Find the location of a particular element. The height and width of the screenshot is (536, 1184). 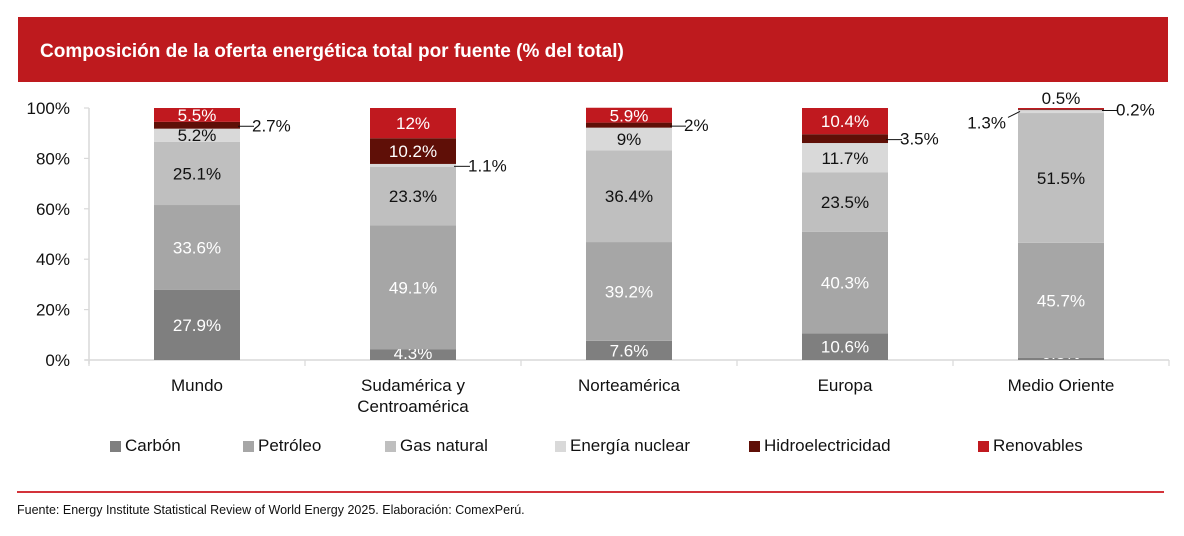

data-label: 39.2% is located at coordinates (629, 291).